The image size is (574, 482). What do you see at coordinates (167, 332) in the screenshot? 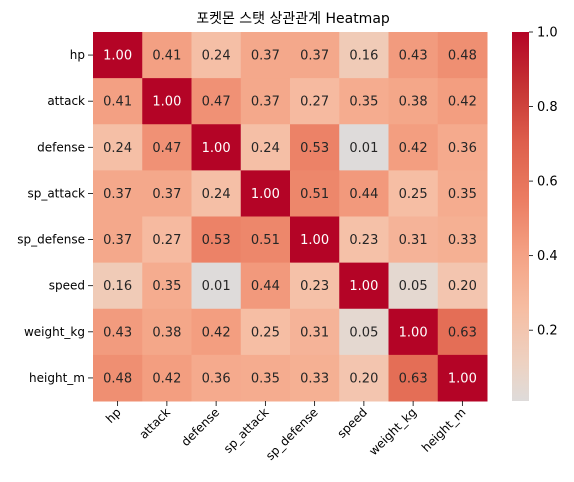
I see `heatmap-cell-weight_kg-attack` at bounding box center [167, 332].